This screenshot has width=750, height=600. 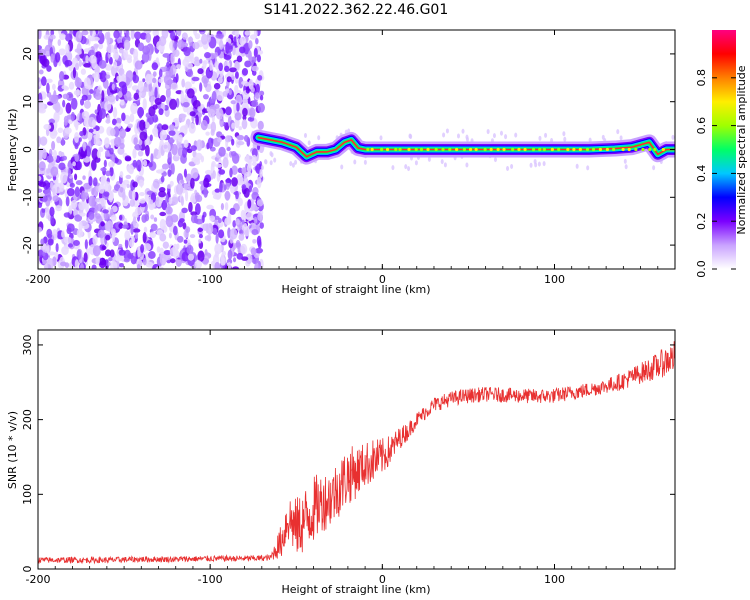 What do you see at coordinates (701, 126) in the screenshot?
I see `colorbar-tick-label: 0.6` at bounding box center [701, 126].